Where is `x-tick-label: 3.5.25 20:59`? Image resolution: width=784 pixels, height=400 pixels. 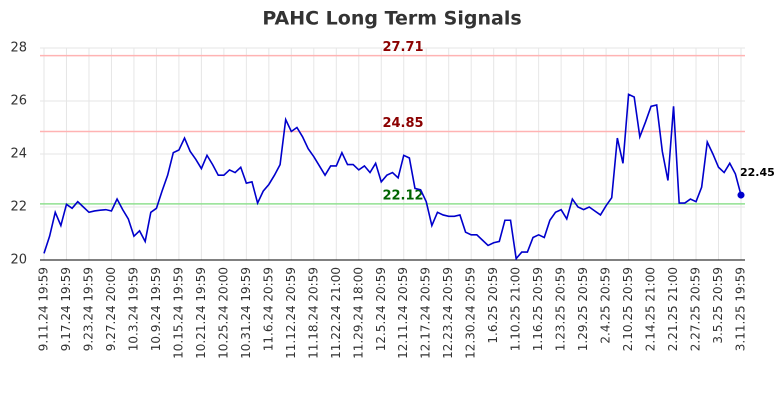
x-tick-label: 3.5.25 20:59 is located at coordinates (718, 305).